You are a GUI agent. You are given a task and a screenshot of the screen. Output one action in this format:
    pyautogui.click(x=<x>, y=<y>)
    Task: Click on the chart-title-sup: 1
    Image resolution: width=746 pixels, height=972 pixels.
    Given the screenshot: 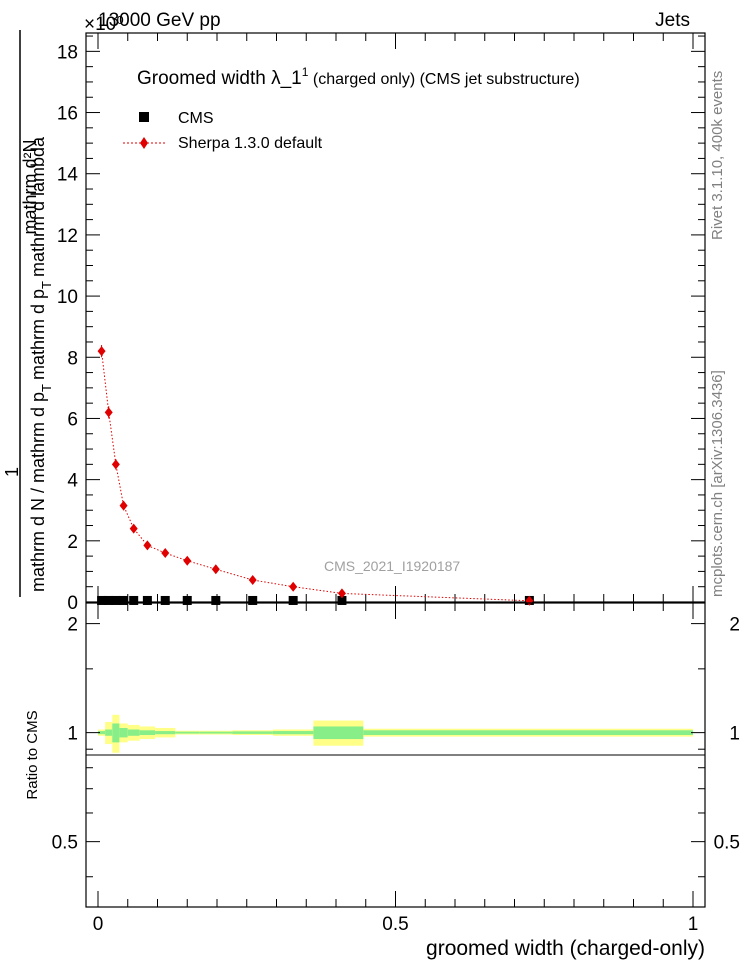 What is the action you would take?
    pyautogui.click(x=305, y=72)
    